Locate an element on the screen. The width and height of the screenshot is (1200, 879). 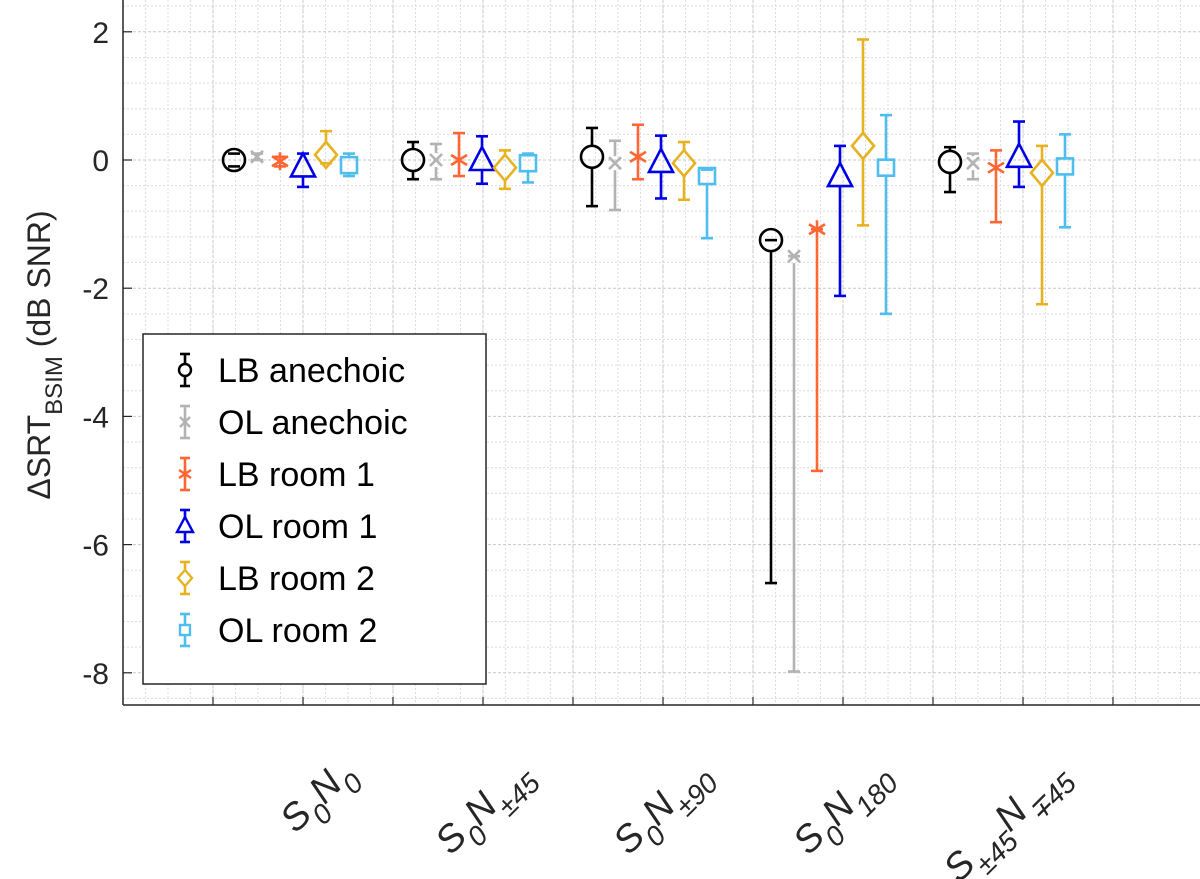
y-axis-title: ΔSRTBSIM (dB SNR) is located at coordinates (44, 354).